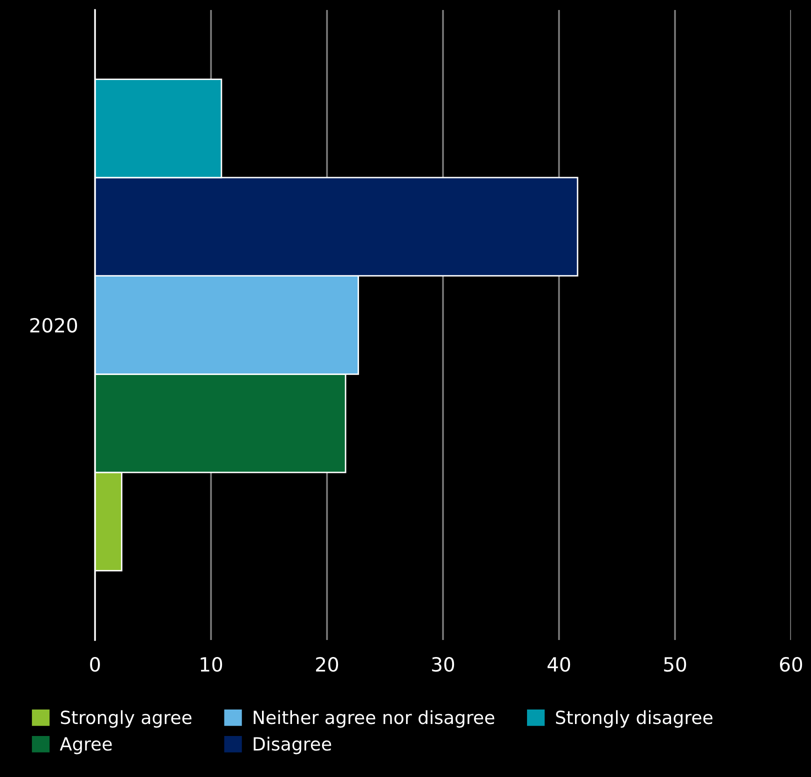 Image resolution: width=811 pixels, height=777 pixels. What do you see at coordinates (211, 664) in the screenshot?
I see `x-tick-label: 10` at bounding box center [211, 664].